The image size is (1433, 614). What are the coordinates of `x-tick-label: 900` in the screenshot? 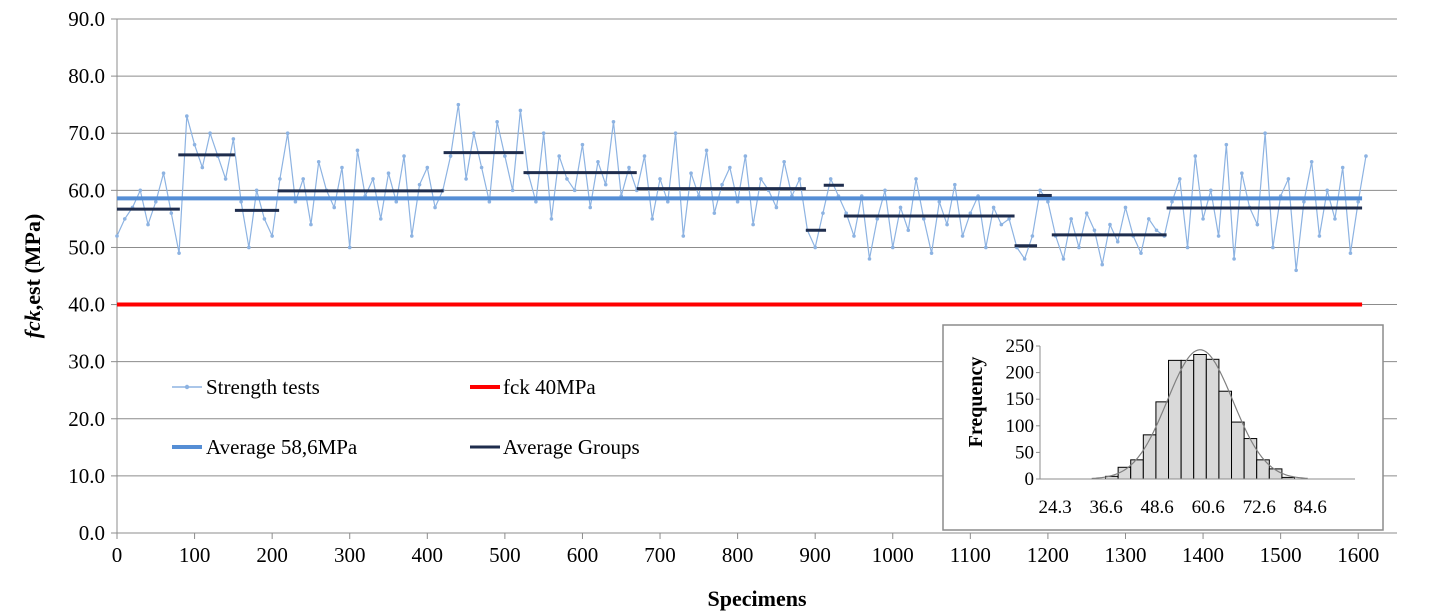 It's located at (815, 555).